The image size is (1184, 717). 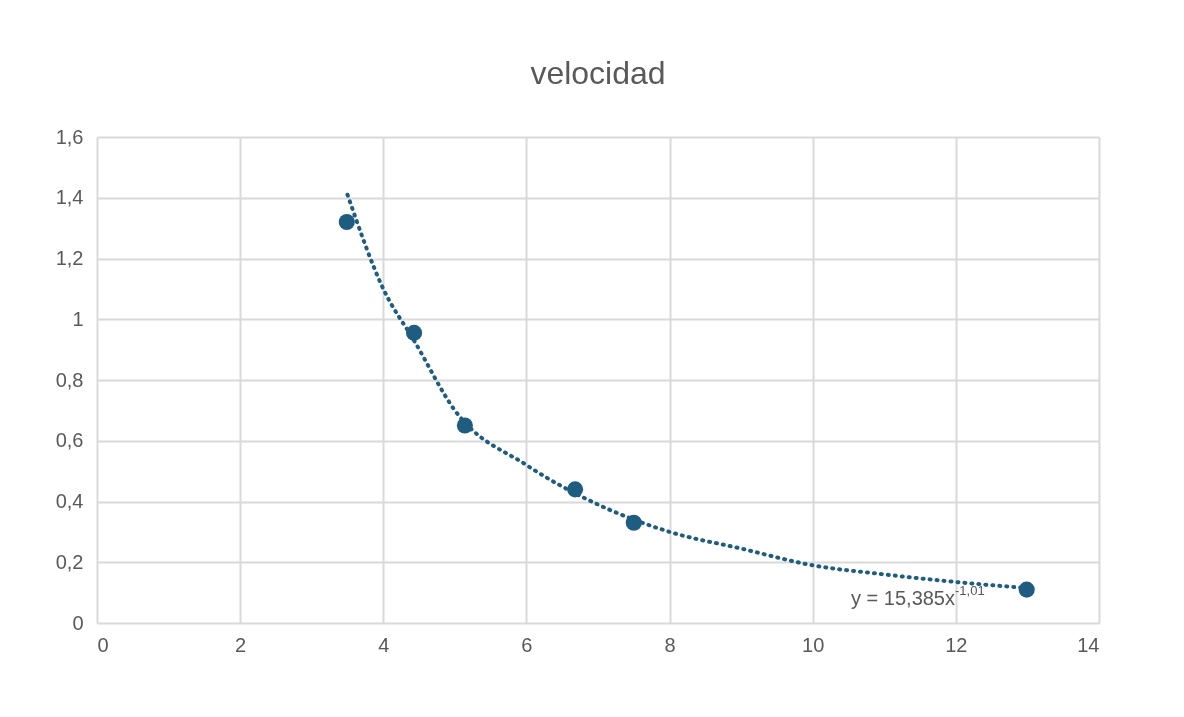 What do you see at coordinates (69, 197) in the screenshot?
I see `y-tick-label: 1,4` at bounding box center [69, 197].